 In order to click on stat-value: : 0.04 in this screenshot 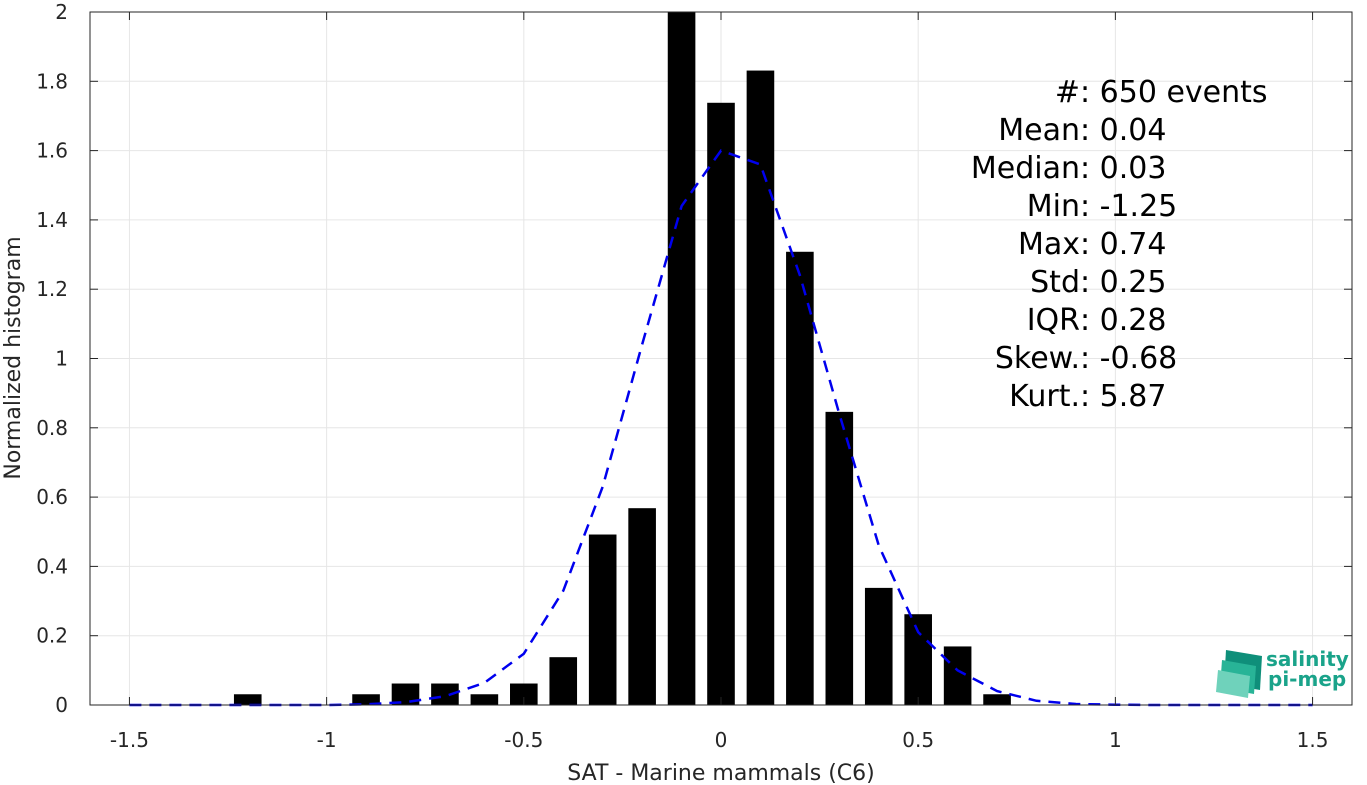, I will do `click(1123, 130)`.